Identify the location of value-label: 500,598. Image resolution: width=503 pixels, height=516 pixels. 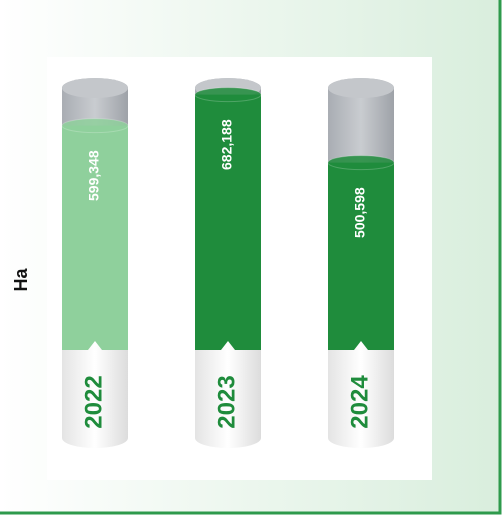
(360, 212).